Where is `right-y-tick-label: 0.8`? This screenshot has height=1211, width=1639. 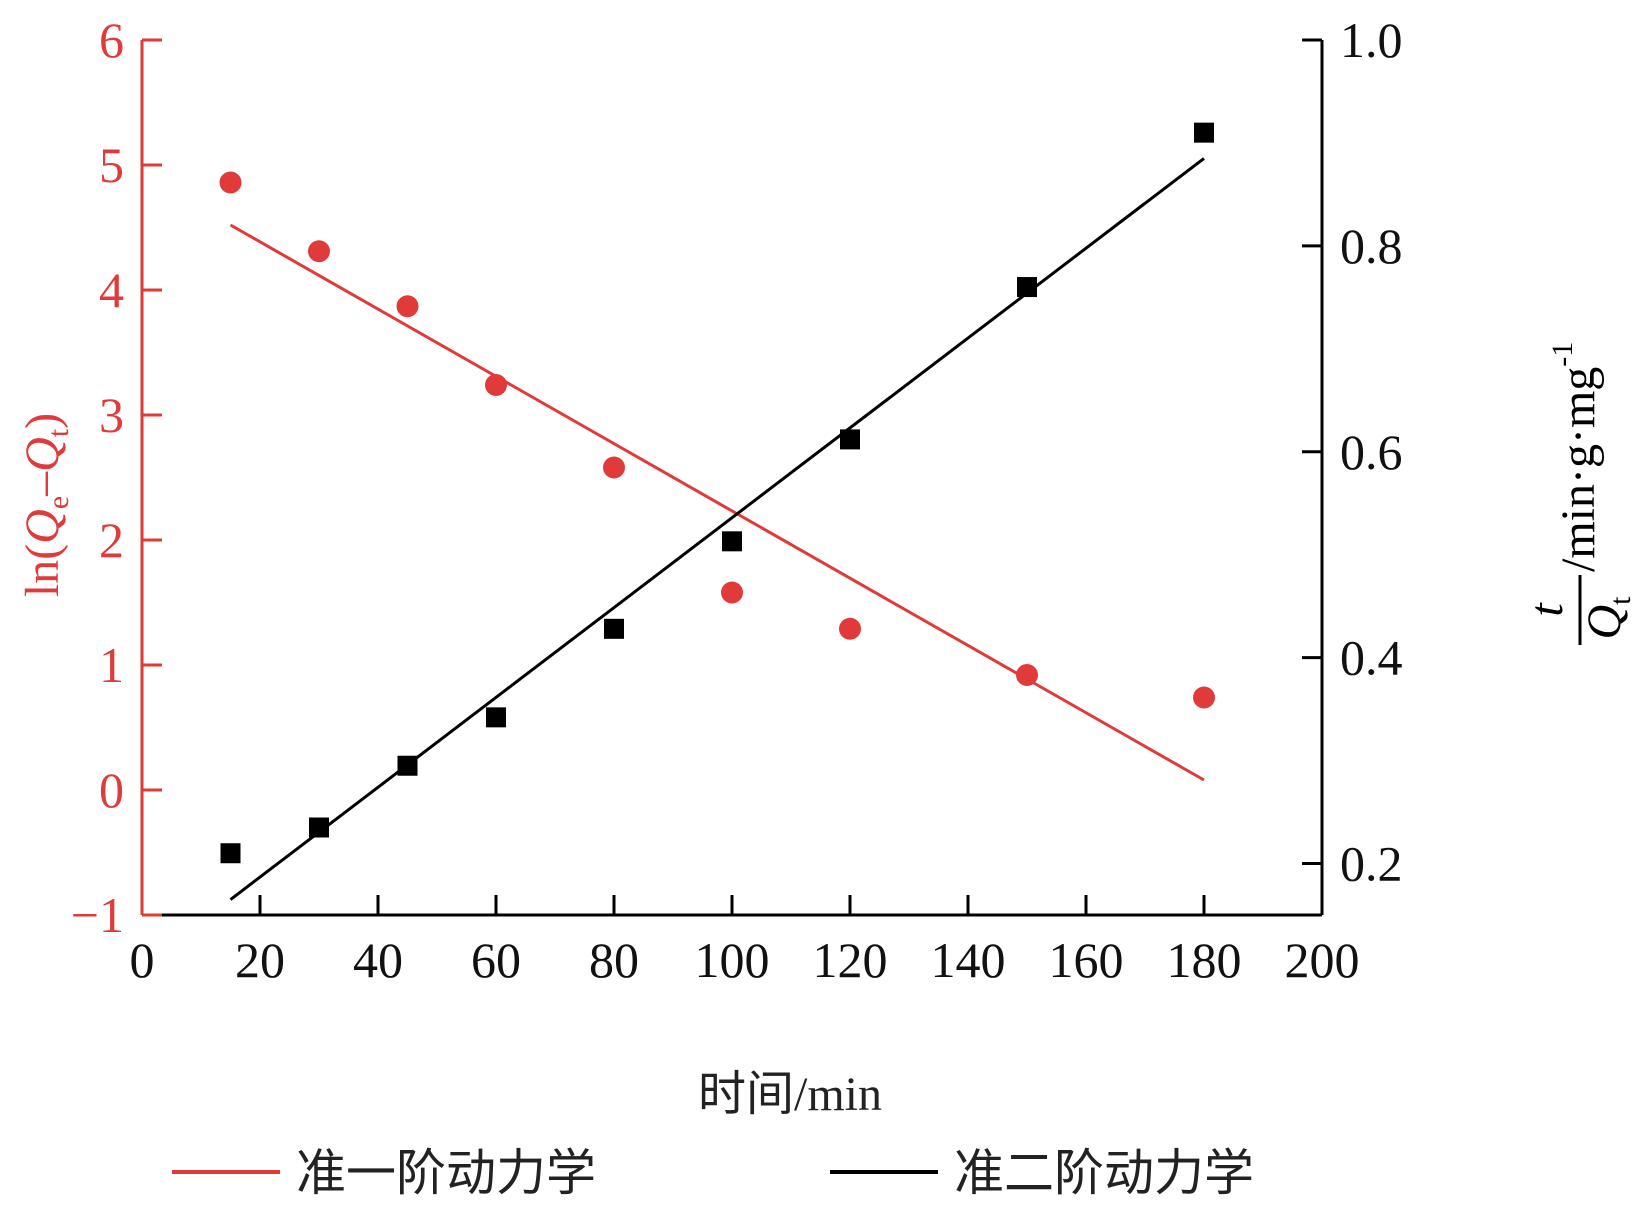 right-y-tick-label: 0.8 is located at coordinates (1371, 246).